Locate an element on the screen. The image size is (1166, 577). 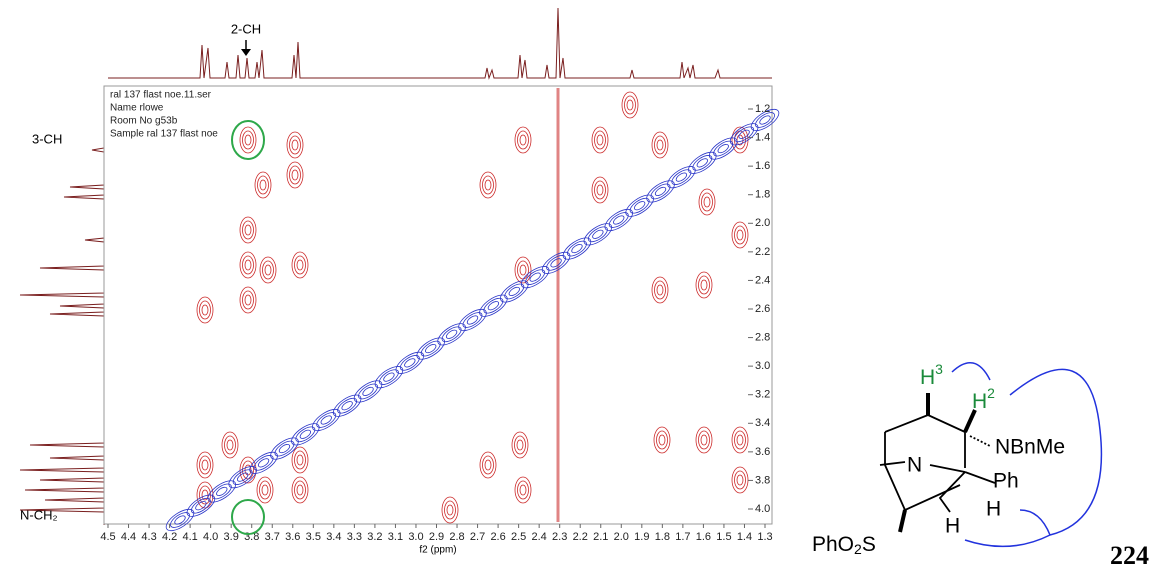
x-tick-label: 2.5 is located at coordinates (518, 537).